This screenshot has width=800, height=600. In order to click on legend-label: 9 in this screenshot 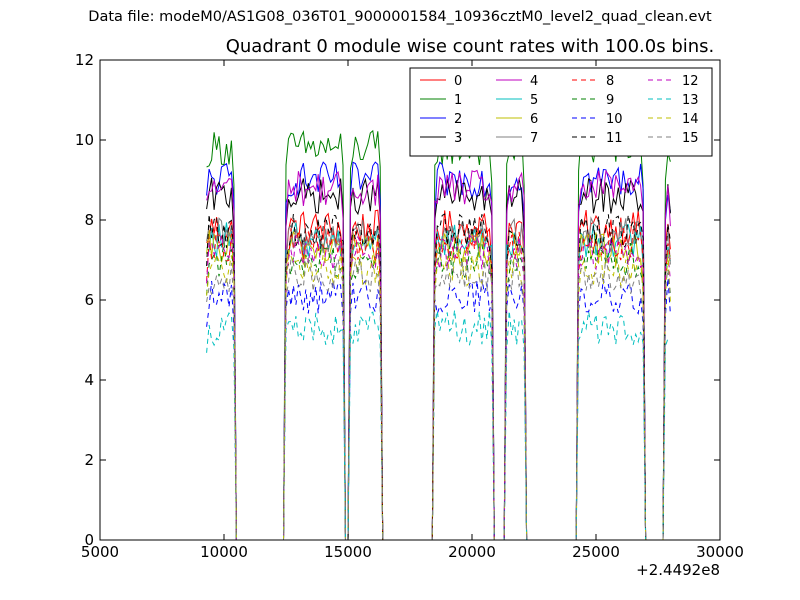, I will do `click(610, 100)`.